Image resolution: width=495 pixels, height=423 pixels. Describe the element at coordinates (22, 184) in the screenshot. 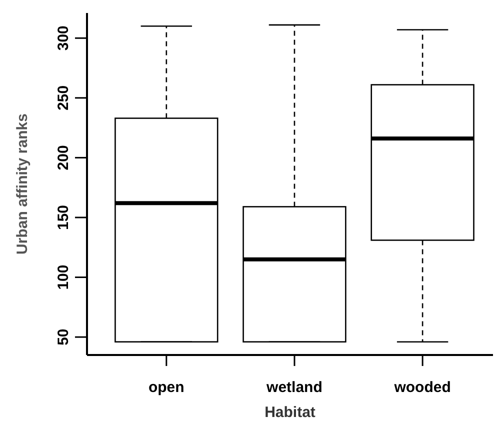

I see `y-axis-title: Urban affinity ranks` at that location.